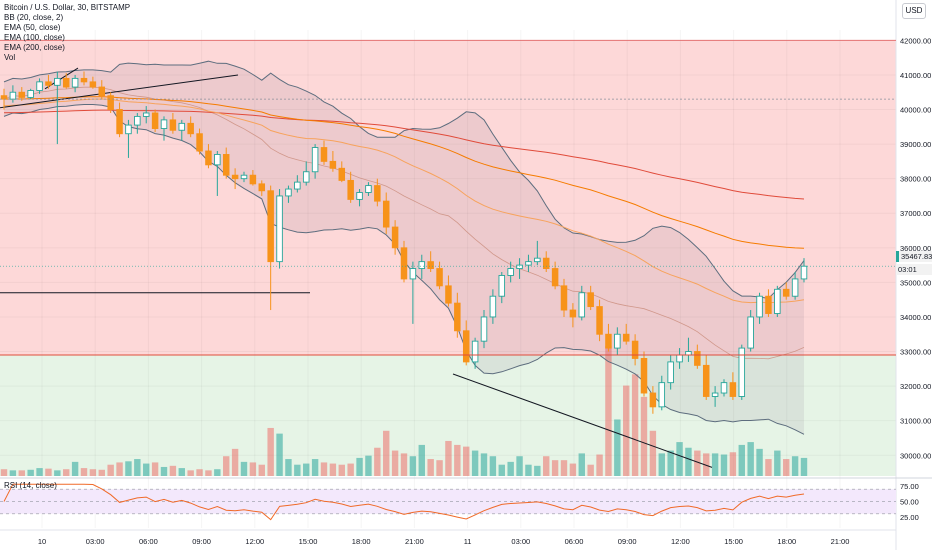 This screenshot has height=550, width=932. I want to click on price-tick-label: 37000.00, so click(915, 213).